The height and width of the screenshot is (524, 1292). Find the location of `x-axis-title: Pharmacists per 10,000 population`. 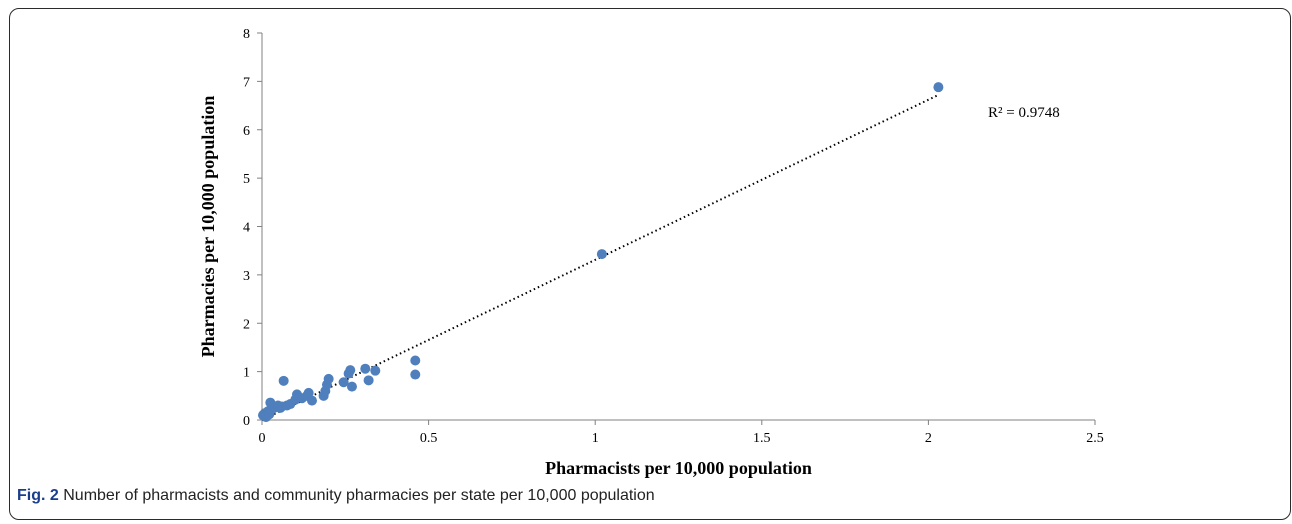

x-axis-title: Pharmacists per 10,000 population is located at coordinates (678, 468).